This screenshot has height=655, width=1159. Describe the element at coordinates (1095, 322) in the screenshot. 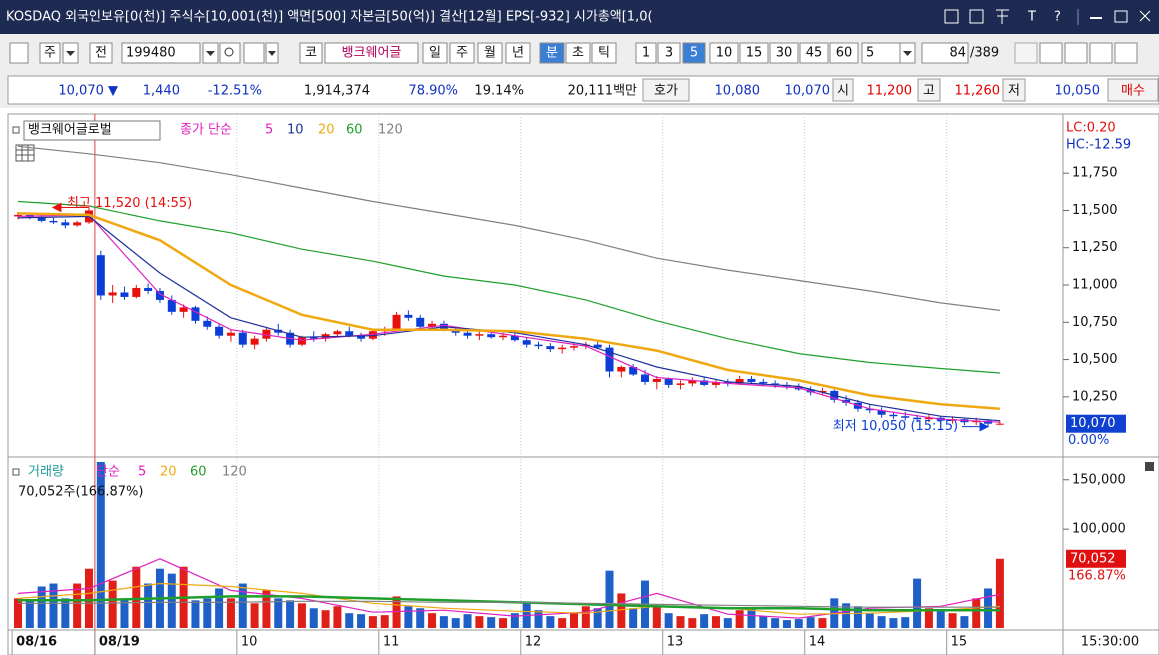

I see `y-tick-label: 10,750` at that location.